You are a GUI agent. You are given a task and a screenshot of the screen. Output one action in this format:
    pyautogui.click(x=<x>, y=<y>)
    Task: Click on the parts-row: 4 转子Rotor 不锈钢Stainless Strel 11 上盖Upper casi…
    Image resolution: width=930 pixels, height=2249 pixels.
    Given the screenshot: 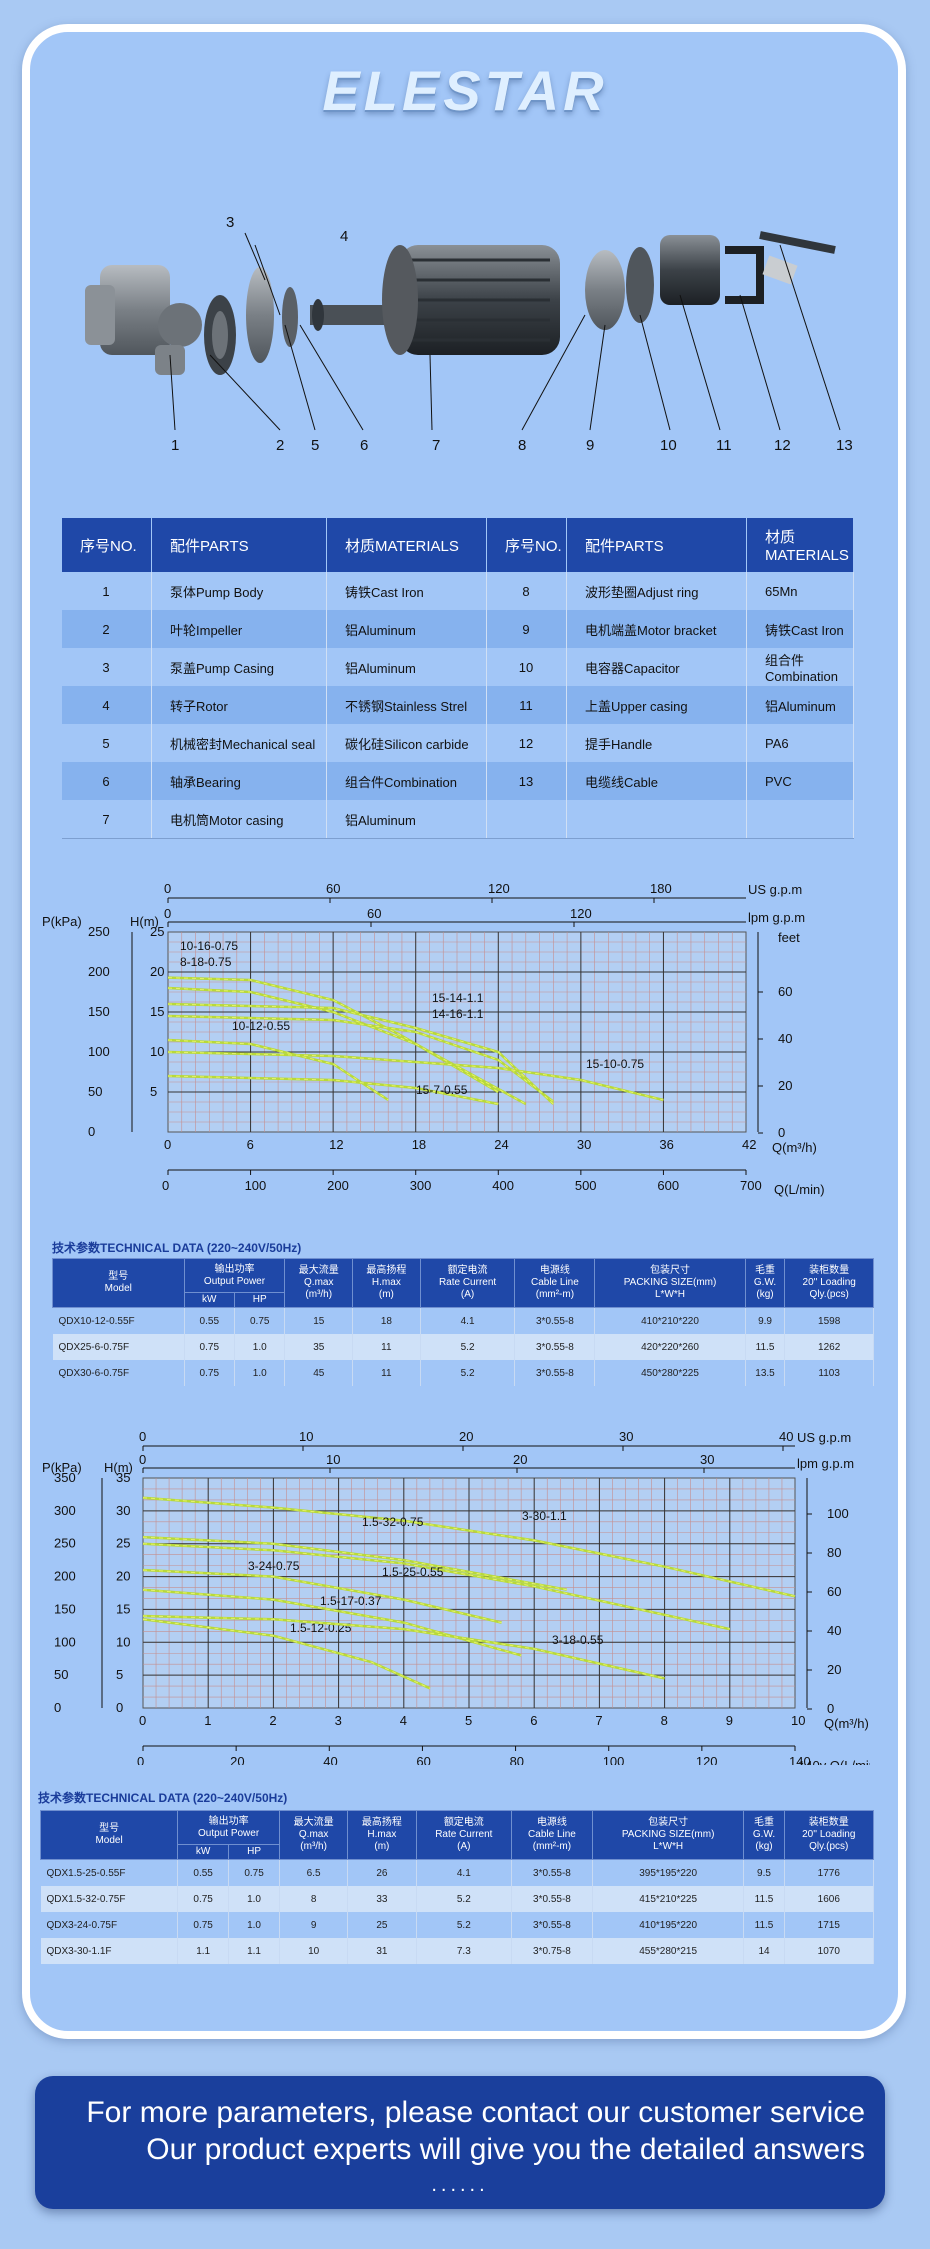 What is the action you would take?
    pyautogui.click(x=458, y=705)
    